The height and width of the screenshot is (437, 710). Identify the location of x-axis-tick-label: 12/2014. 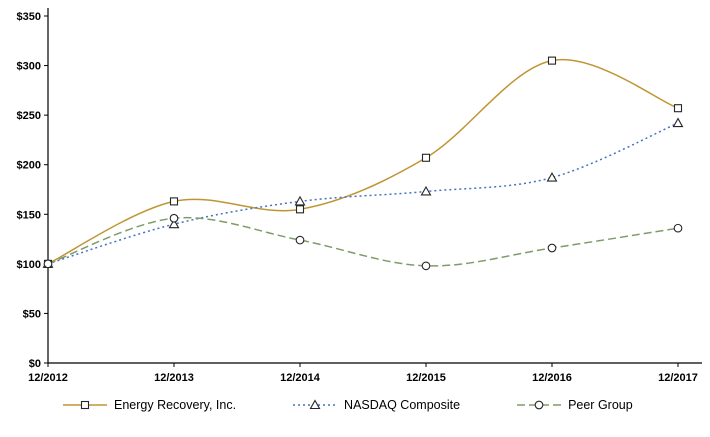
(300, 378).